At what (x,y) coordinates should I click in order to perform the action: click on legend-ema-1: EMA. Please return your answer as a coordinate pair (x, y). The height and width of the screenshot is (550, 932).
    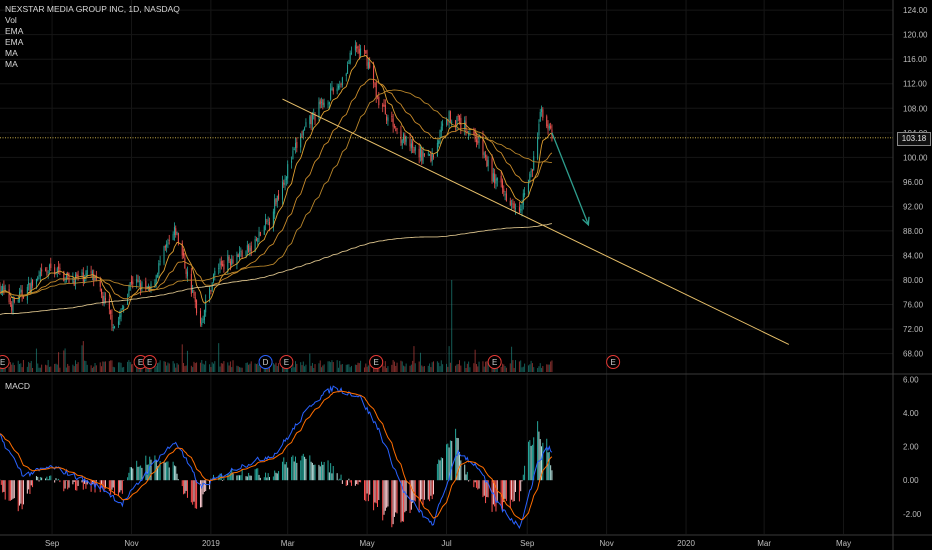
    Looking at the image, I should click on (14, 31).